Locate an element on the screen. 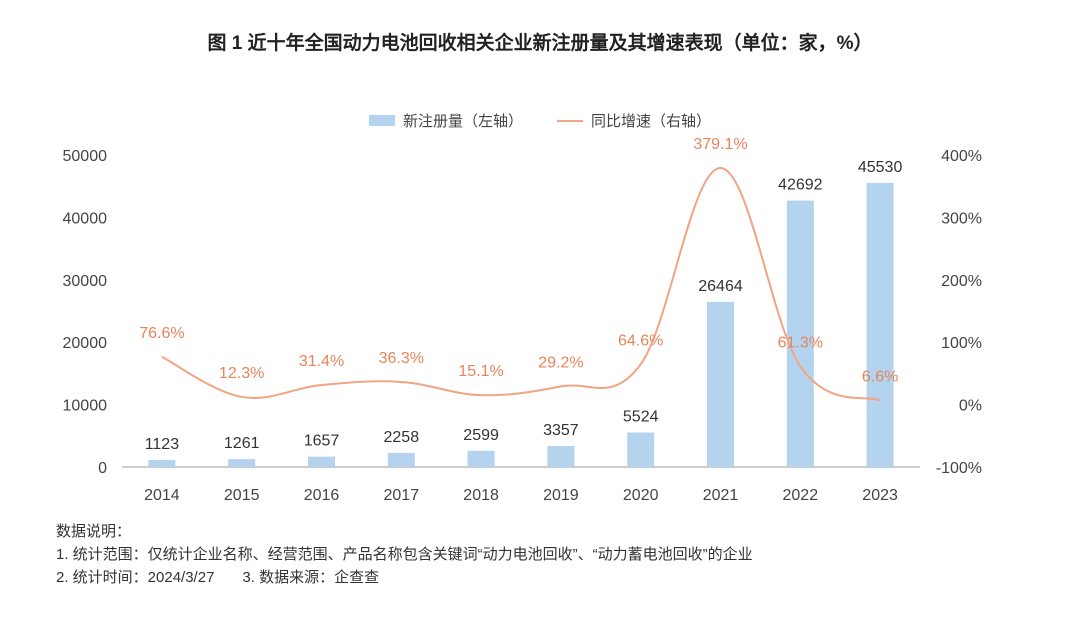  legend-item-registrations: 新注册量（左轴） is located at coordinates (445, 120).